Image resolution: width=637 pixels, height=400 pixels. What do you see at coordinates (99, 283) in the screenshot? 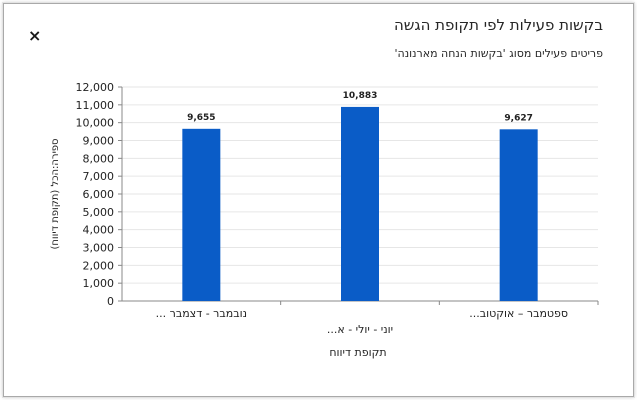
I see `y-tick-label: 1,000` at bounding box center [99, 283].